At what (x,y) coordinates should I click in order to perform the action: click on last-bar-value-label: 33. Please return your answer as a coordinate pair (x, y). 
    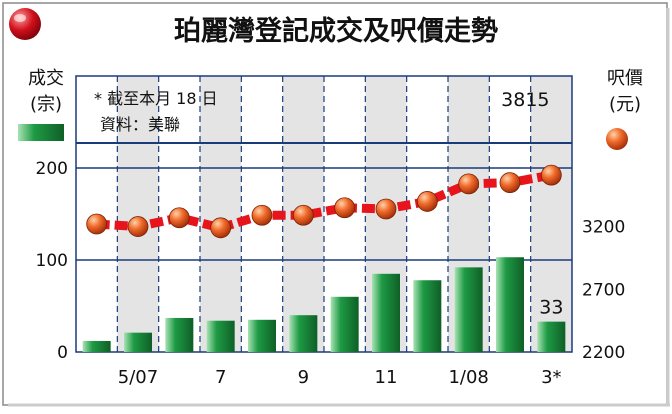
    Looking at the image, I should click on (551, 308).